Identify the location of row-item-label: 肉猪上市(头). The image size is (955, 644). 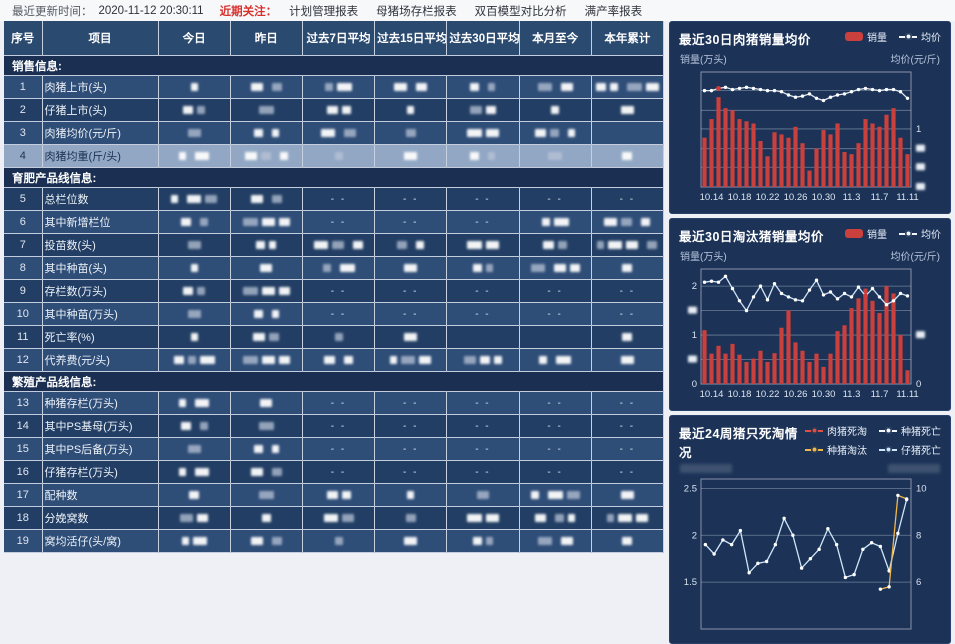
(100, 87).